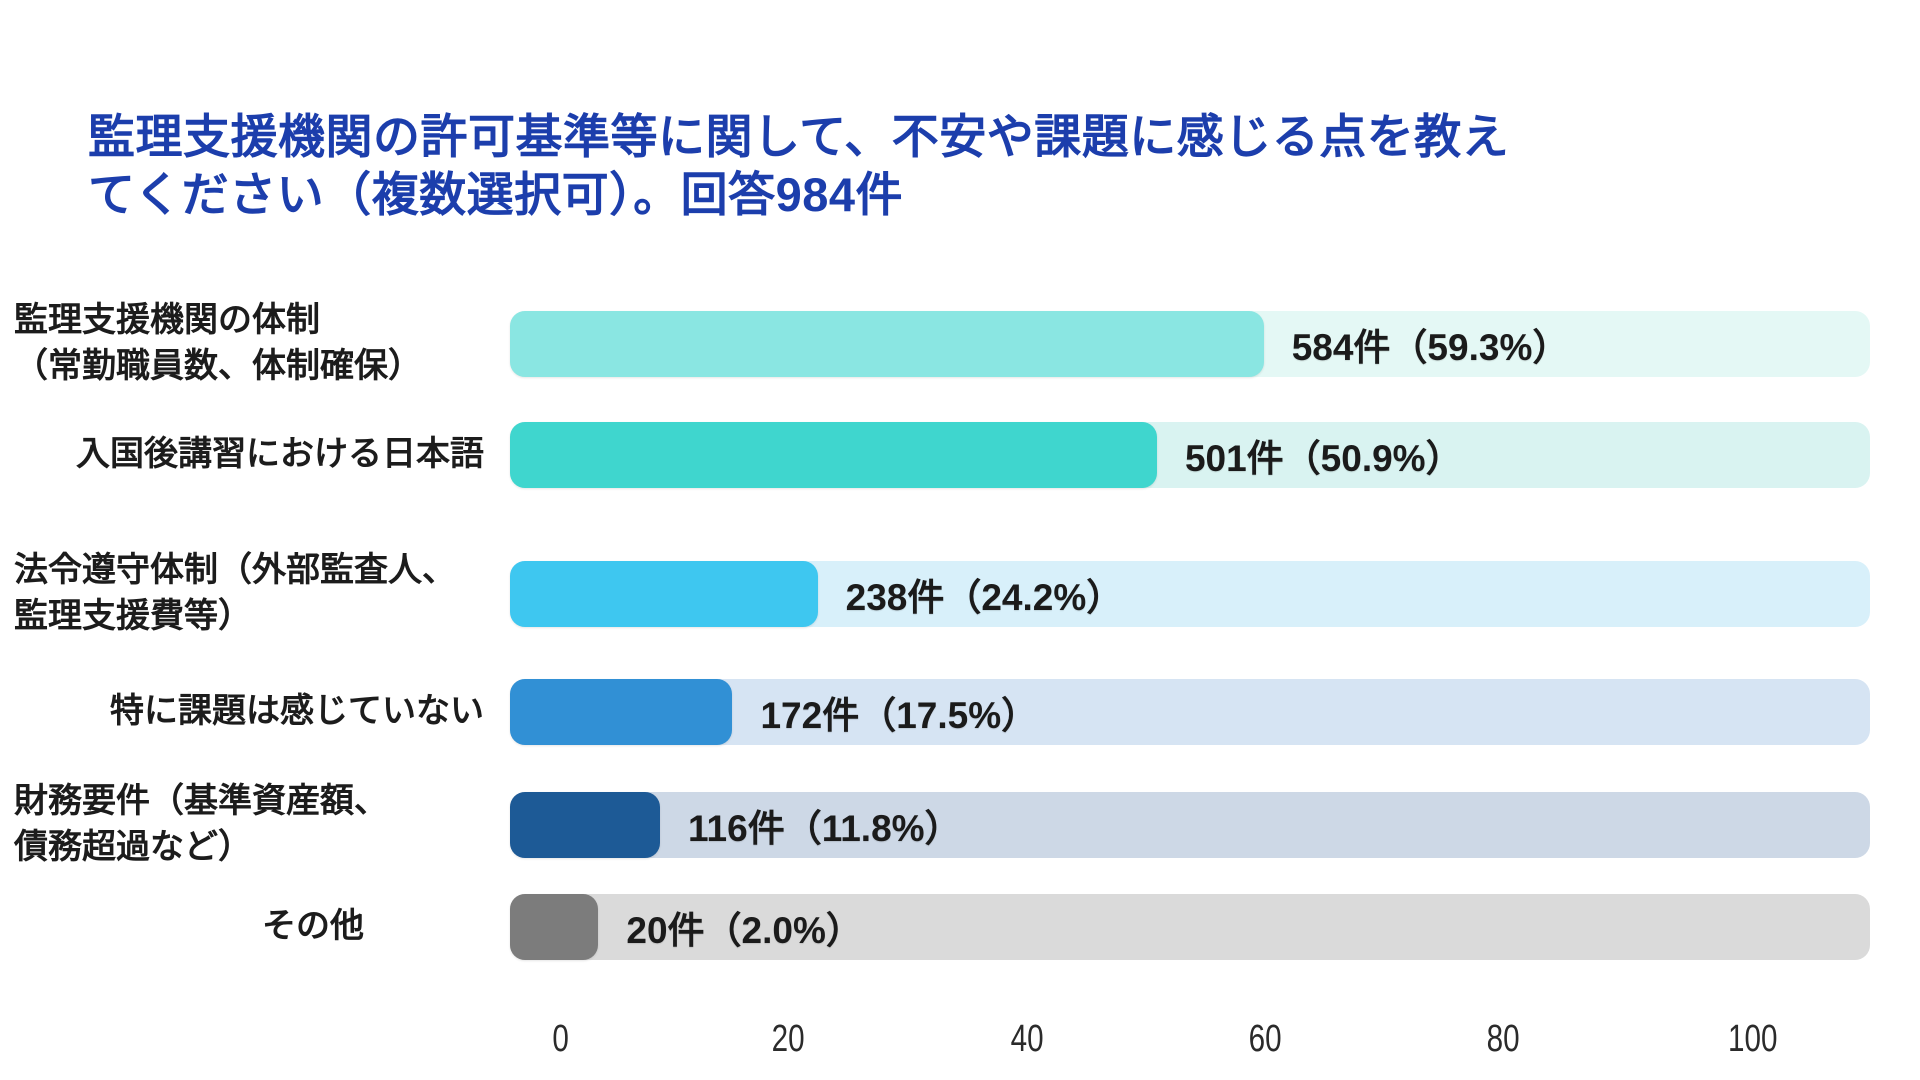 The image size is (1920, 1080). What do you see at coordinates (133, 616) in the screenshot?
I see `category-label-line2: 監理支援費等）` at bounding box center [133, 616].